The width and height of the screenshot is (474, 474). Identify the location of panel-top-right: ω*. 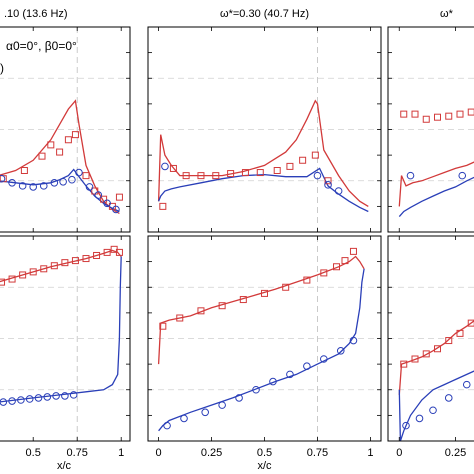
(430, 120).